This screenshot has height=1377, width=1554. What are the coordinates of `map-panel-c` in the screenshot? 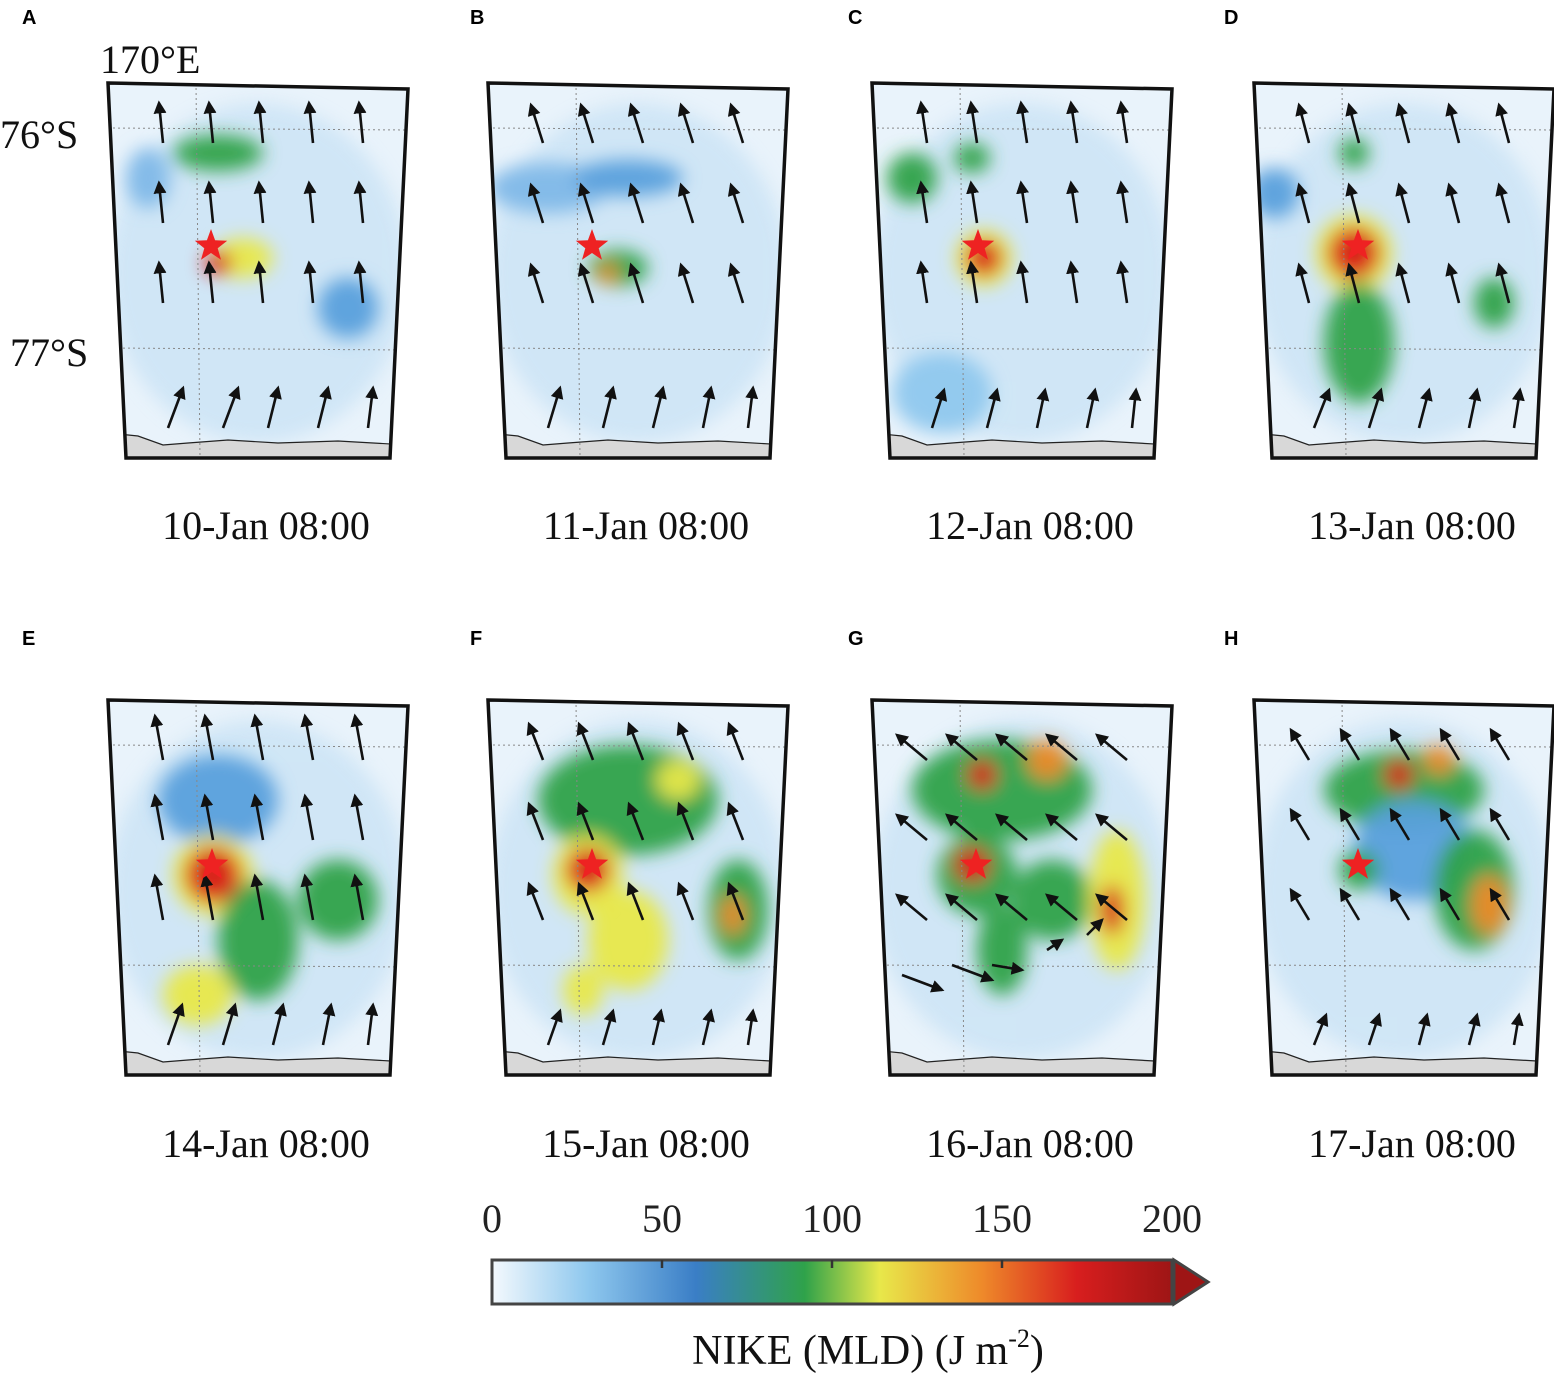 It's located at (1022, 270).